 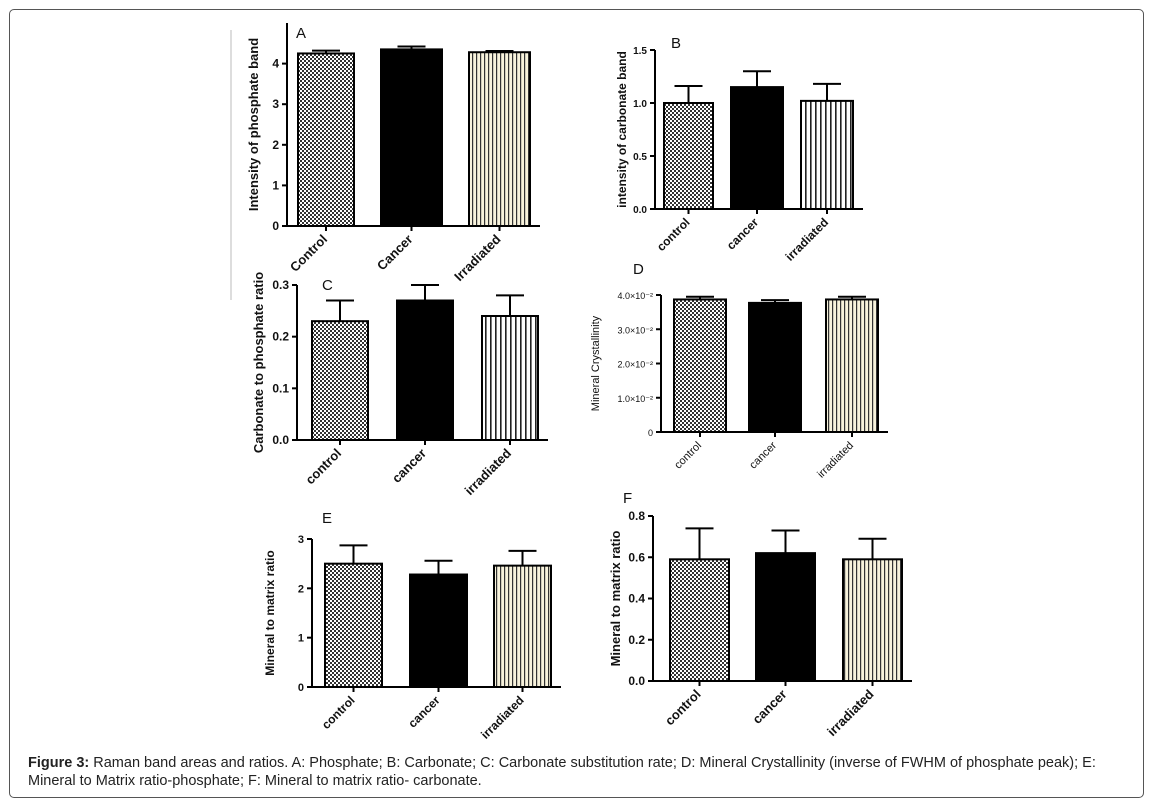 I want to click on panel-label: D, so click(x=638, y=269).